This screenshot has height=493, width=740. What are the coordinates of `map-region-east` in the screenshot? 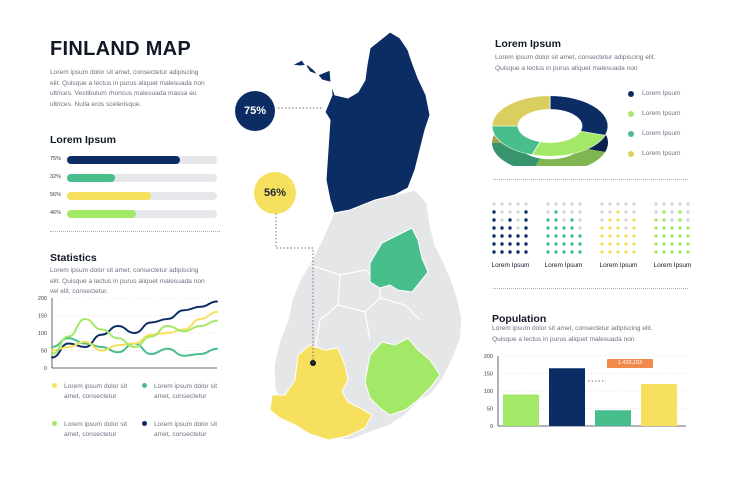 It's located at (399, 260).